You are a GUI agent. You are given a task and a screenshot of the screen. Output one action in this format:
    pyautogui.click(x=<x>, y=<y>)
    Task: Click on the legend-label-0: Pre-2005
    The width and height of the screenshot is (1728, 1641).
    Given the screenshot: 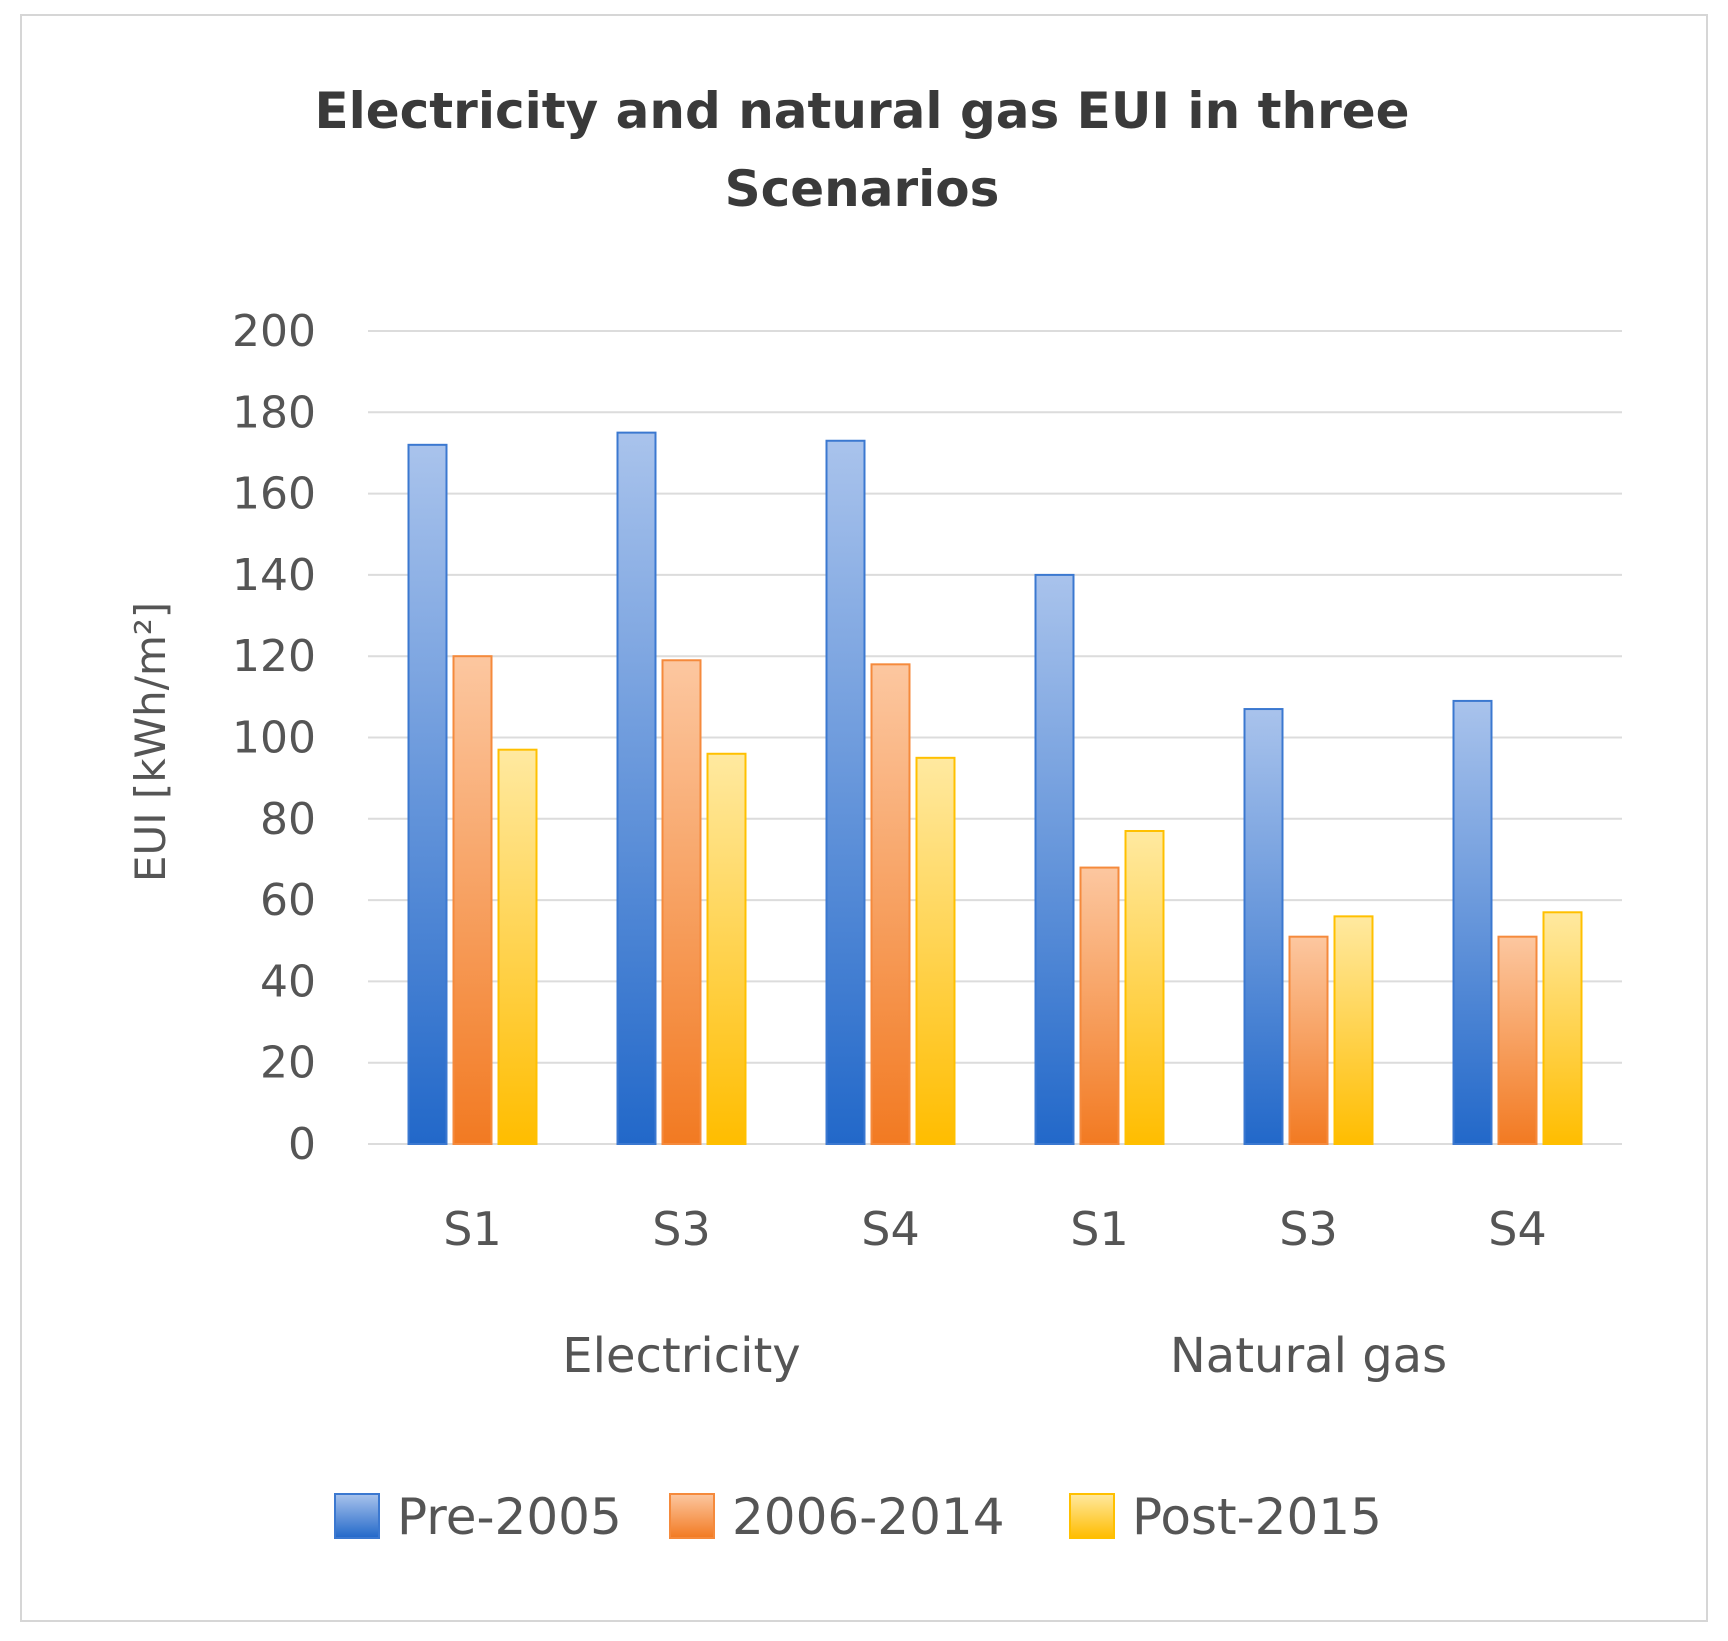 What is the action you would take?
    pyautogui.click(x=509, y=1517)
    